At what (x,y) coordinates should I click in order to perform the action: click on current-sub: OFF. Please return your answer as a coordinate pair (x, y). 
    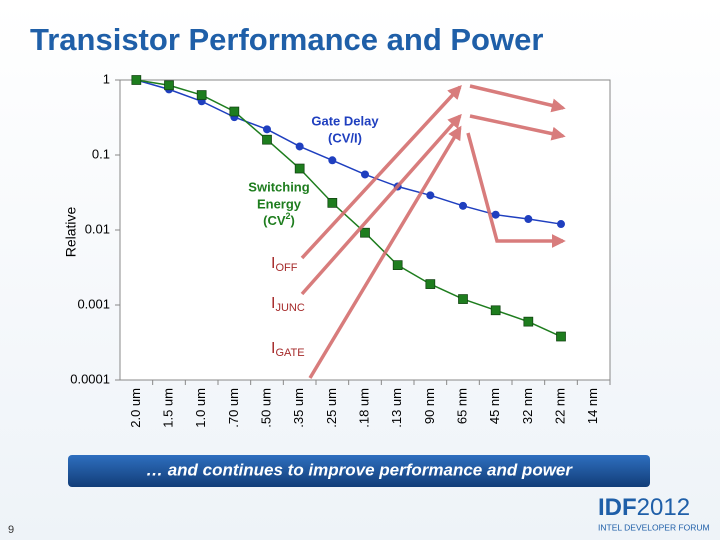
    Looking at the image, I should click on (286, 268).